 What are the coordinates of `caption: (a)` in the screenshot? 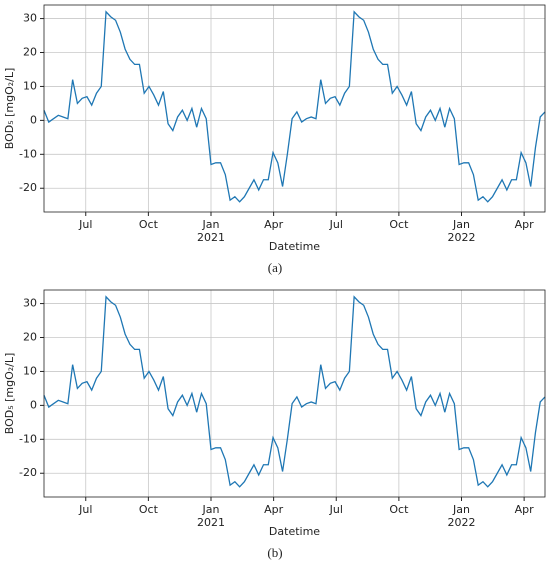 It's located at (275, 267).